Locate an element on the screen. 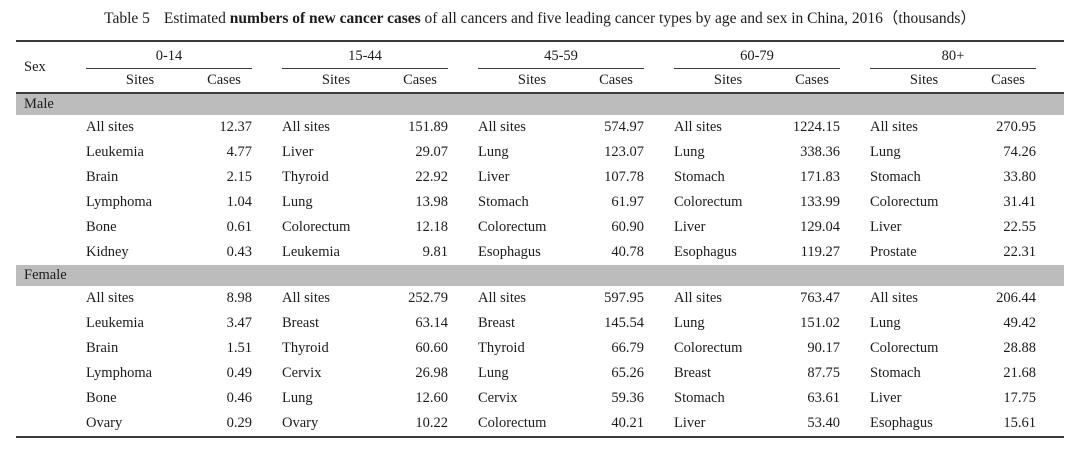 This screenshot has height=461, width=1080. age-group-label: 15-44 is located at coordinates (365, 58).